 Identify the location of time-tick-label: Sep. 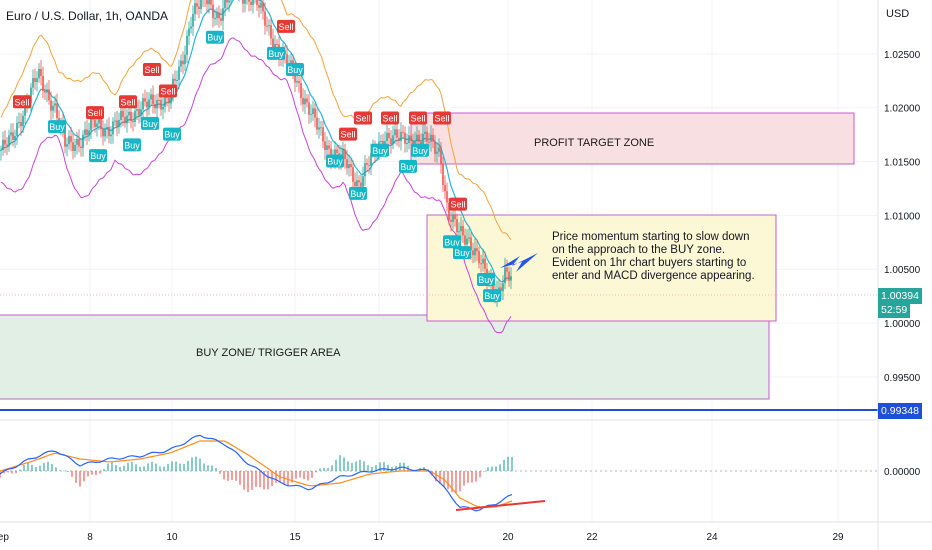
(4, 537).